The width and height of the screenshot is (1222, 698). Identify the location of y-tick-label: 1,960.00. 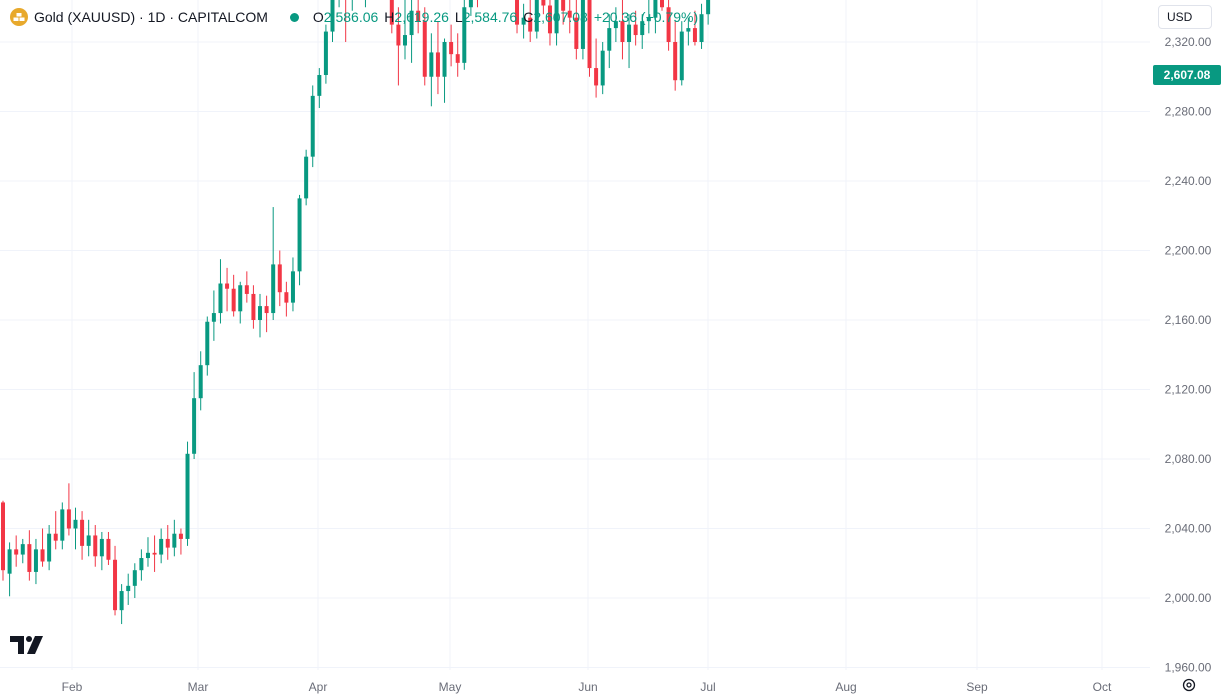
(1188, 668).